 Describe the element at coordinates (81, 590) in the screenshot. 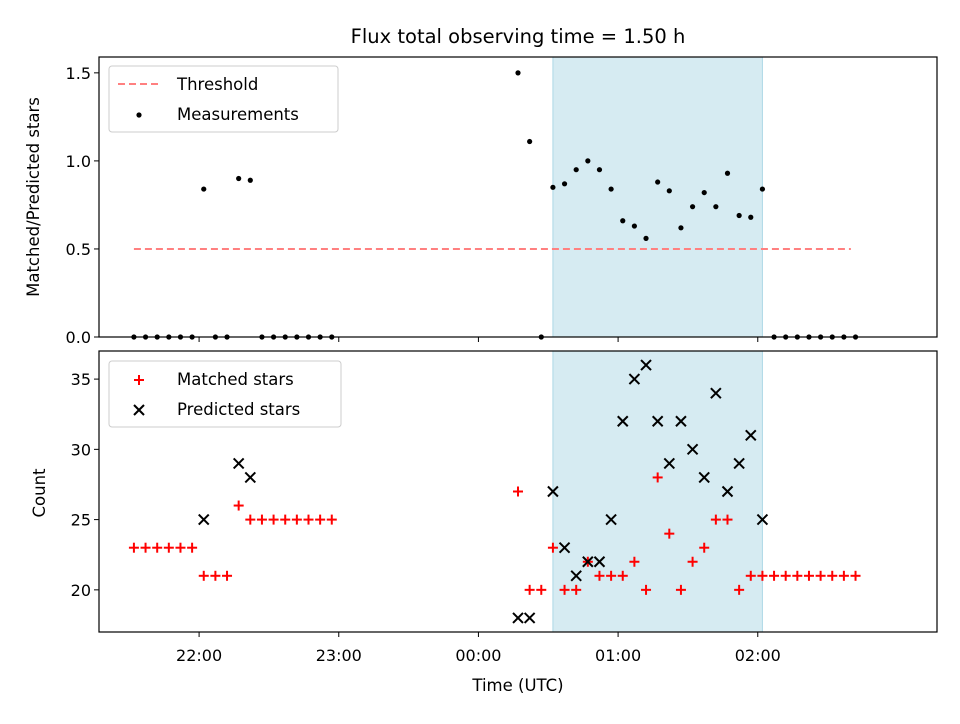

I see `bottom-y-tick-label: 20` at that location.